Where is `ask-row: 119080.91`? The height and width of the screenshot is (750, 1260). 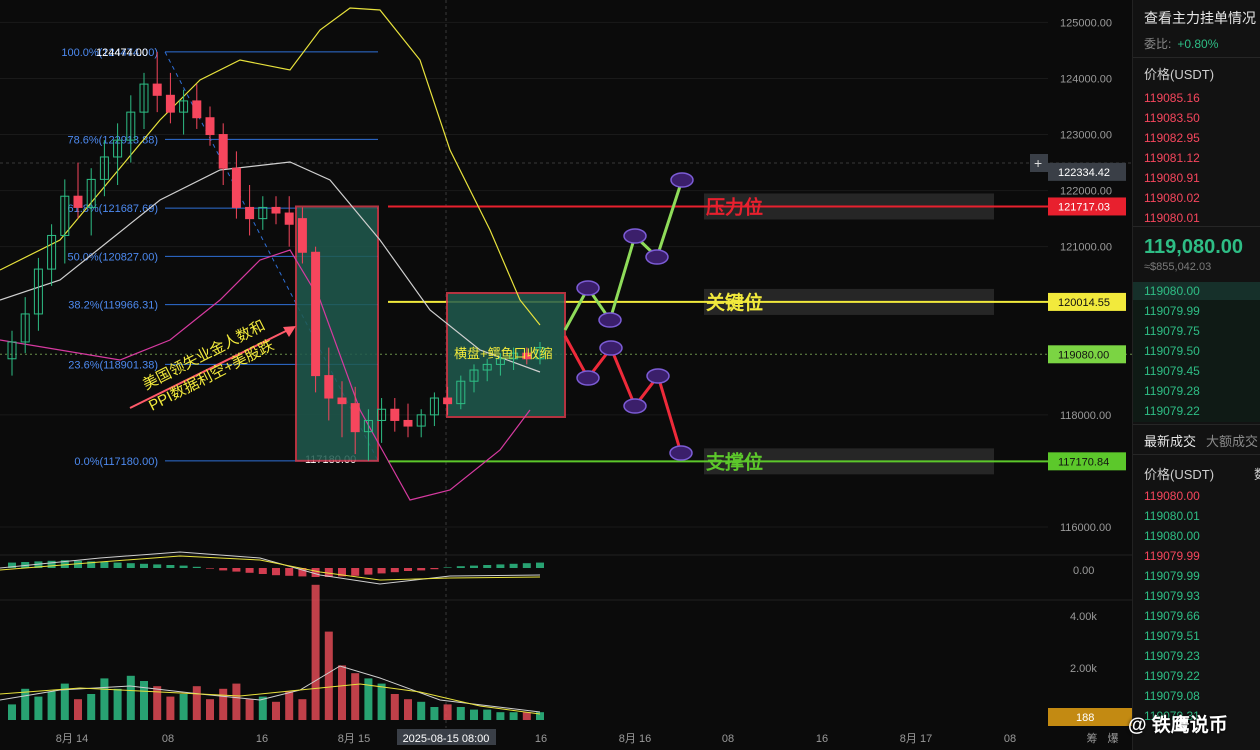 ask-row: 119080.91 is located at coordinates (1172, 178).